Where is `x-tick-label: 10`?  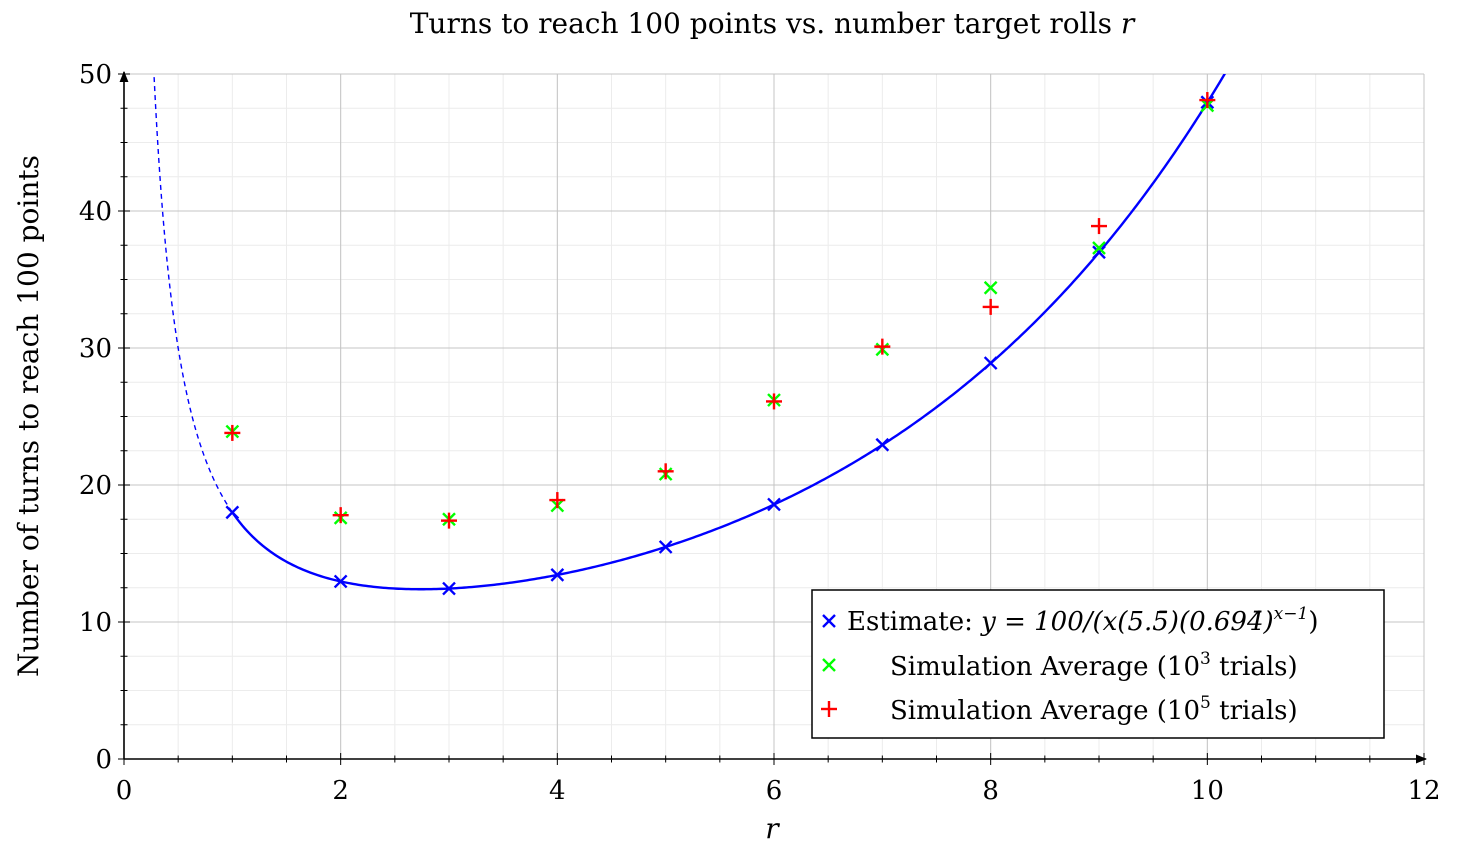 x-tick-label: 10 is located at coordinates (1207, 791).